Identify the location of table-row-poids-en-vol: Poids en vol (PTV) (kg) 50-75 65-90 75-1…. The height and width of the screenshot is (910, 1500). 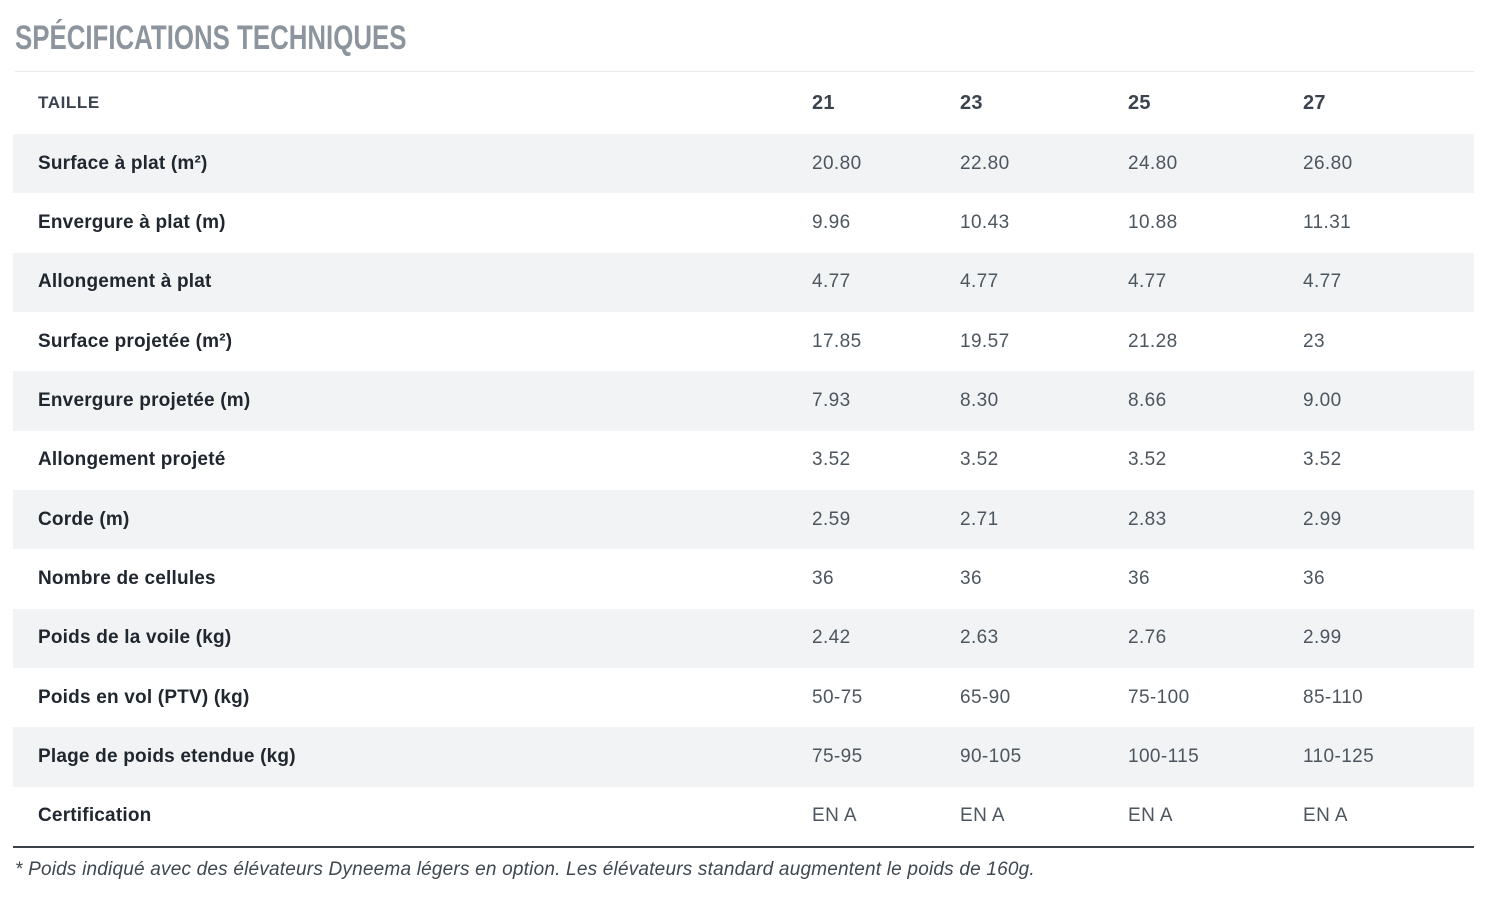
(743, 697).